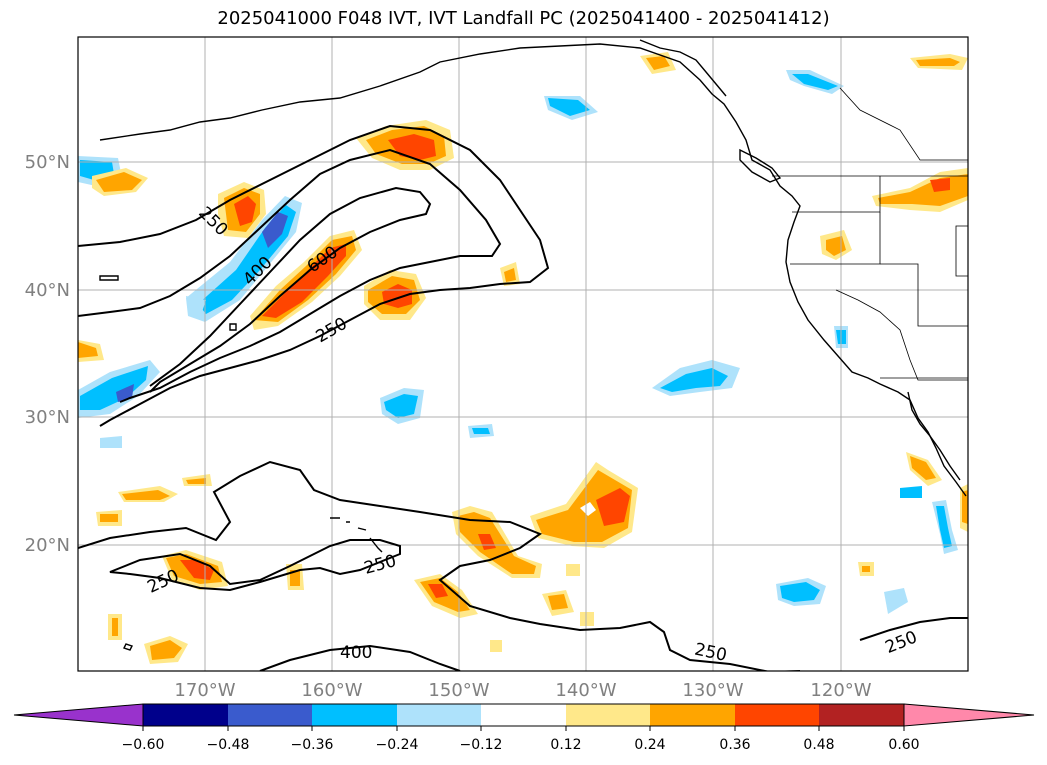 This screenshot has height=765, width=1047. What do you see at coordinates (712, 690) in the screenshot?
I see `lon-label: 130°W` at bounding box center [712, 690].